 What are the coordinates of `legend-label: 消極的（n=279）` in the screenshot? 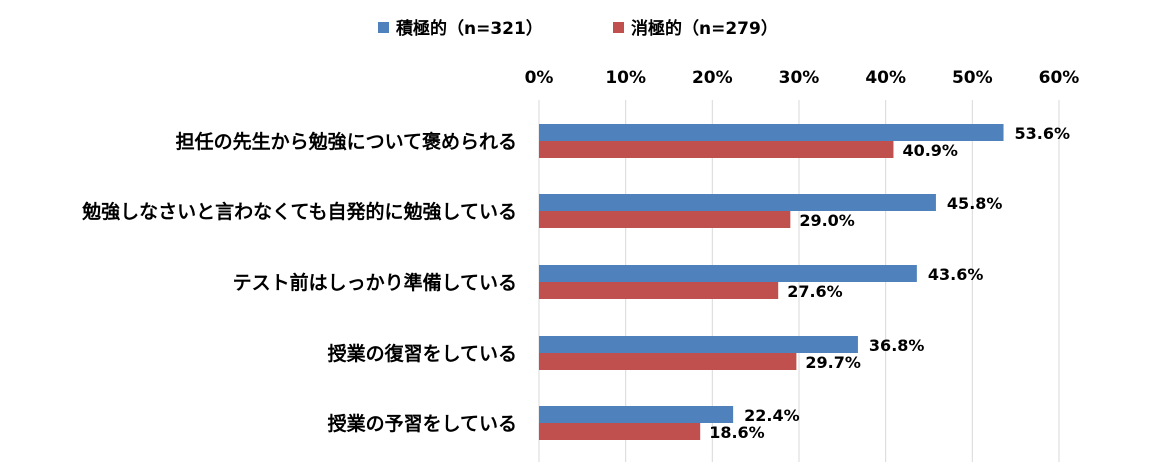 It's located at (704, 28).